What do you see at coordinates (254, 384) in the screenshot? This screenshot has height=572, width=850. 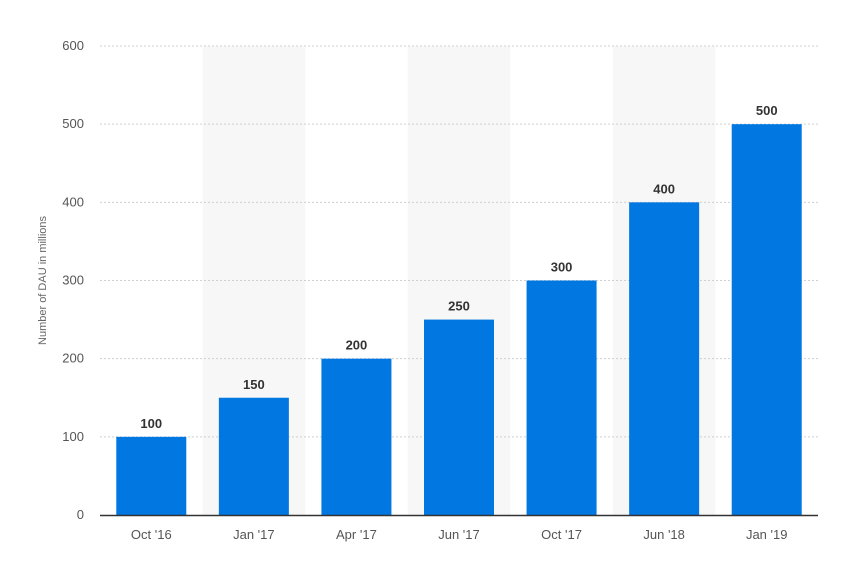 I see `data-label: 150` at bounding box center [254, 384].